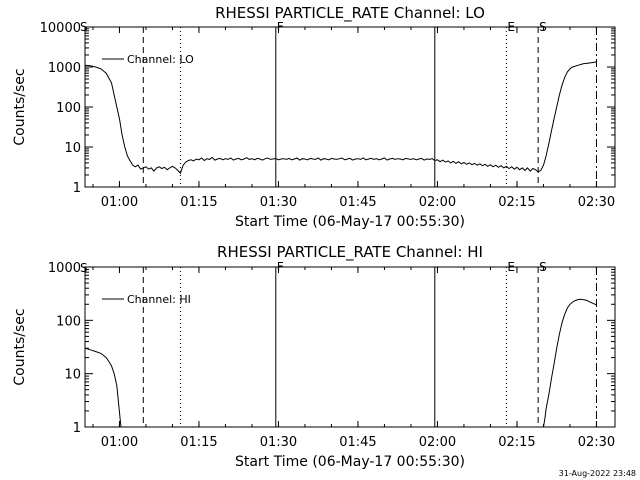  I want to click on legend-label: Channel: HI, so click(159, 299).